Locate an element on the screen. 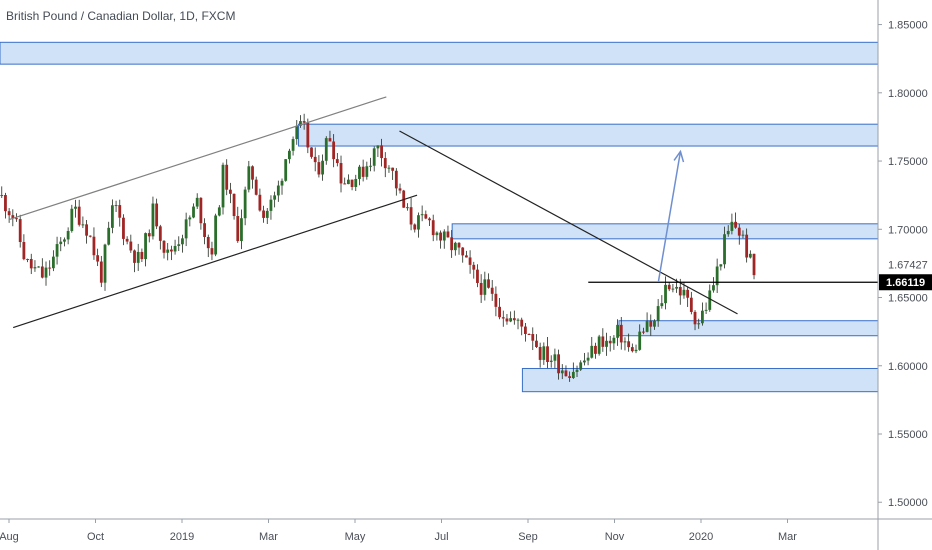 The height and width of the screenshot is (550, 932). x-tick-label: 2020 is located at coordinates (701, 537).